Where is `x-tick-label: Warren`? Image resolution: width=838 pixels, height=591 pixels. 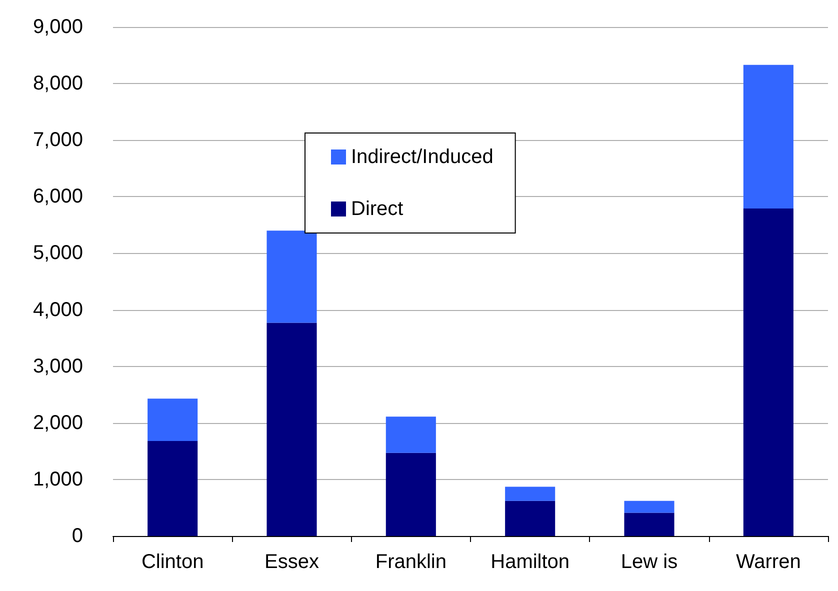 x-tick-label: Warren is located at coordinates (768, 562).